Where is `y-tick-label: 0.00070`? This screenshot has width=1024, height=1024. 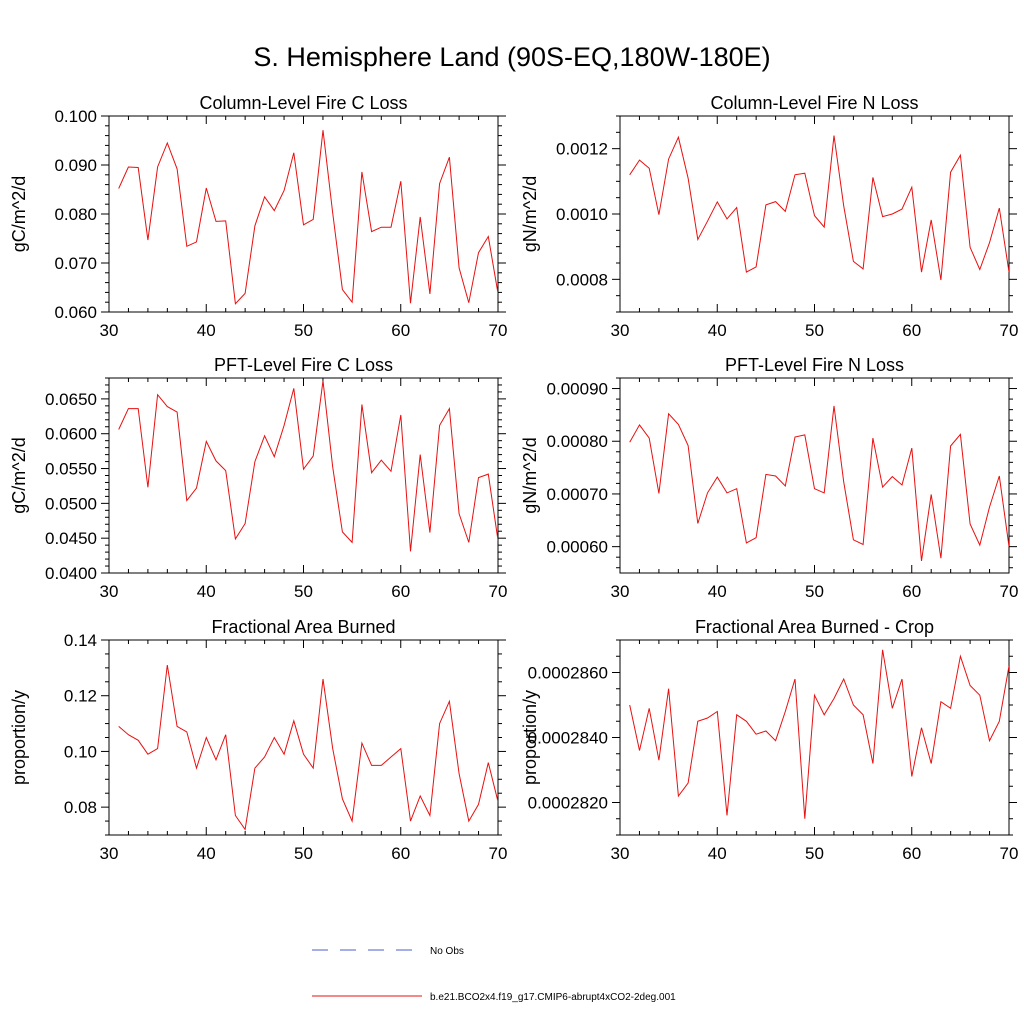 y-tick-label: 0.00070 is located at coordinates (577, 494).